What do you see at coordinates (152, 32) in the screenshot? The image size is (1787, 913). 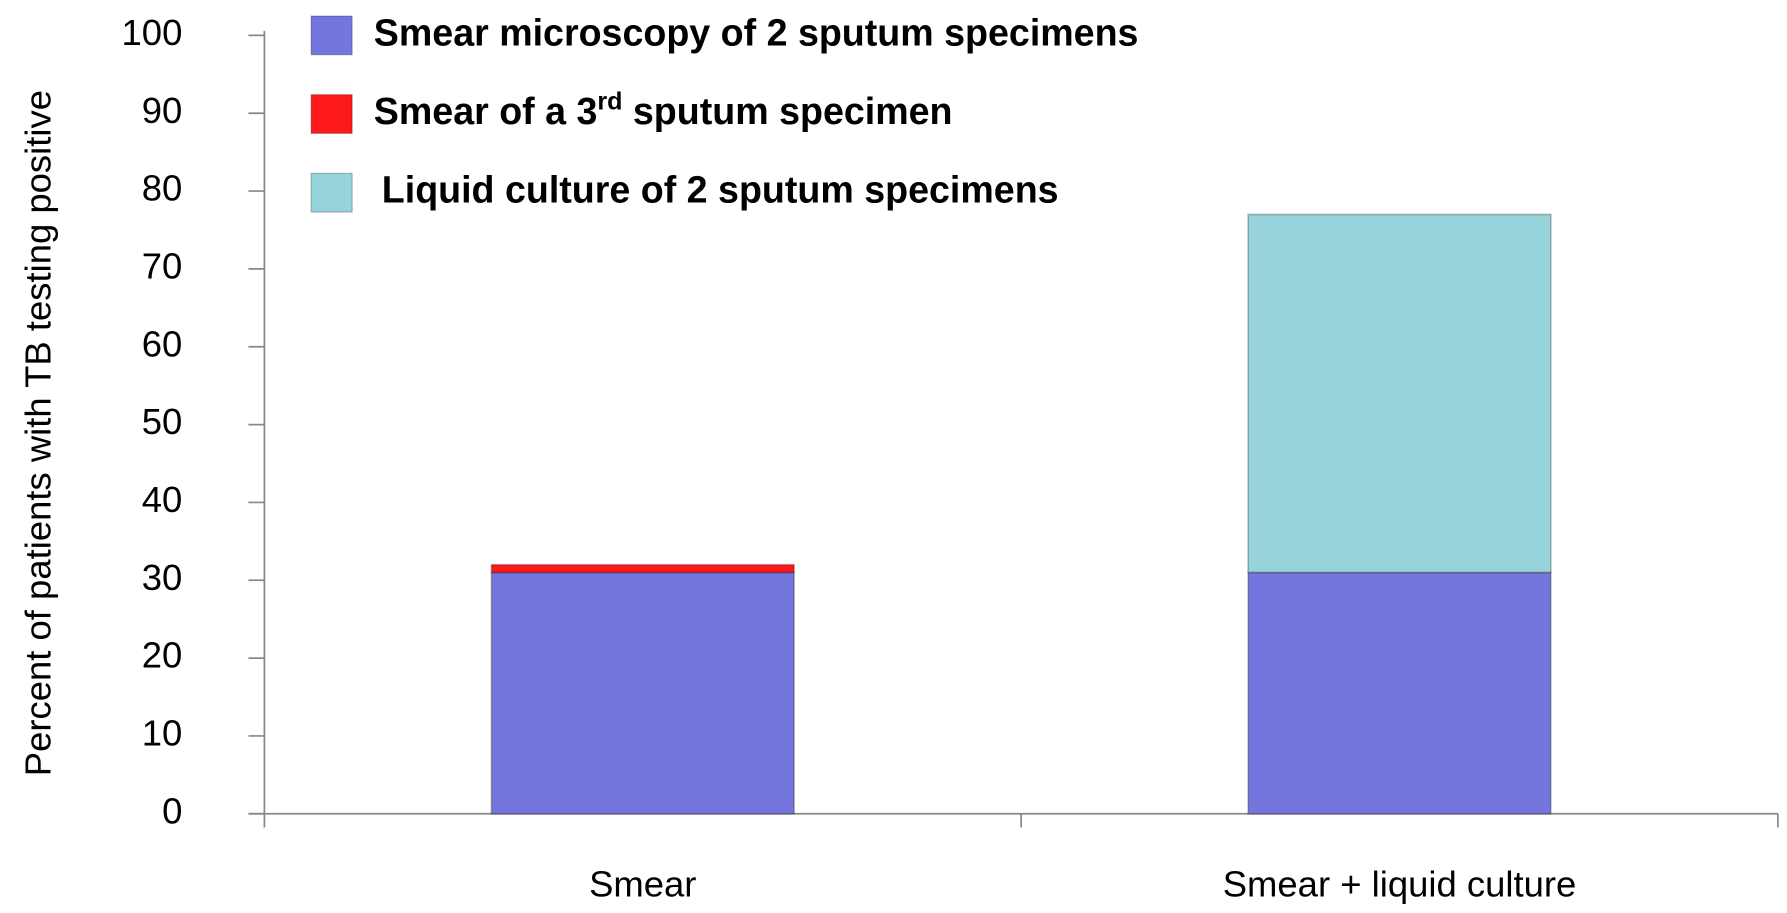 I see `y-tick-label: 100` at bounding box center [152, 32].